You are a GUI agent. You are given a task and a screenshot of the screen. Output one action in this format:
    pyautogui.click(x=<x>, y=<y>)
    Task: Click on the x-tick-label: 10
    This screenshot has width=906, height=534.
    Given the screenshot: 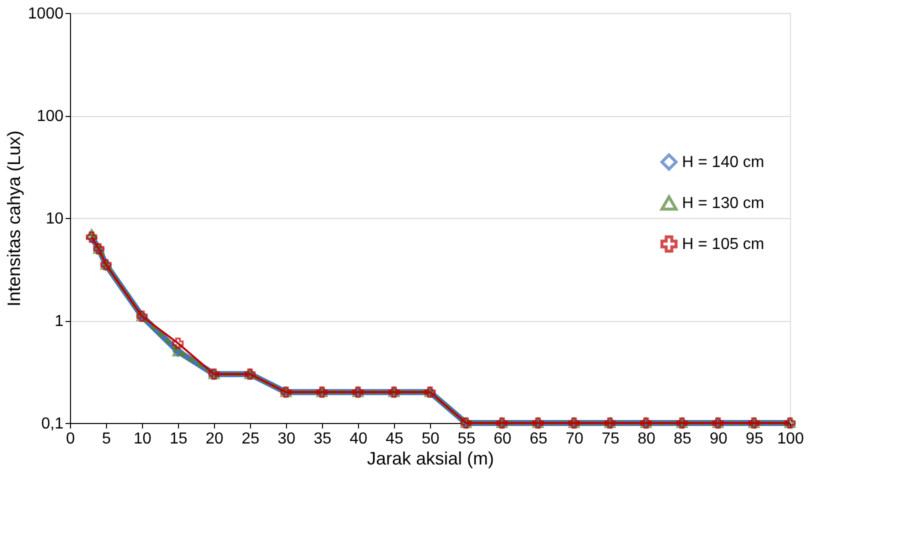 What is the action you would take?
    pyautogui.click(x=143, y=439)
    